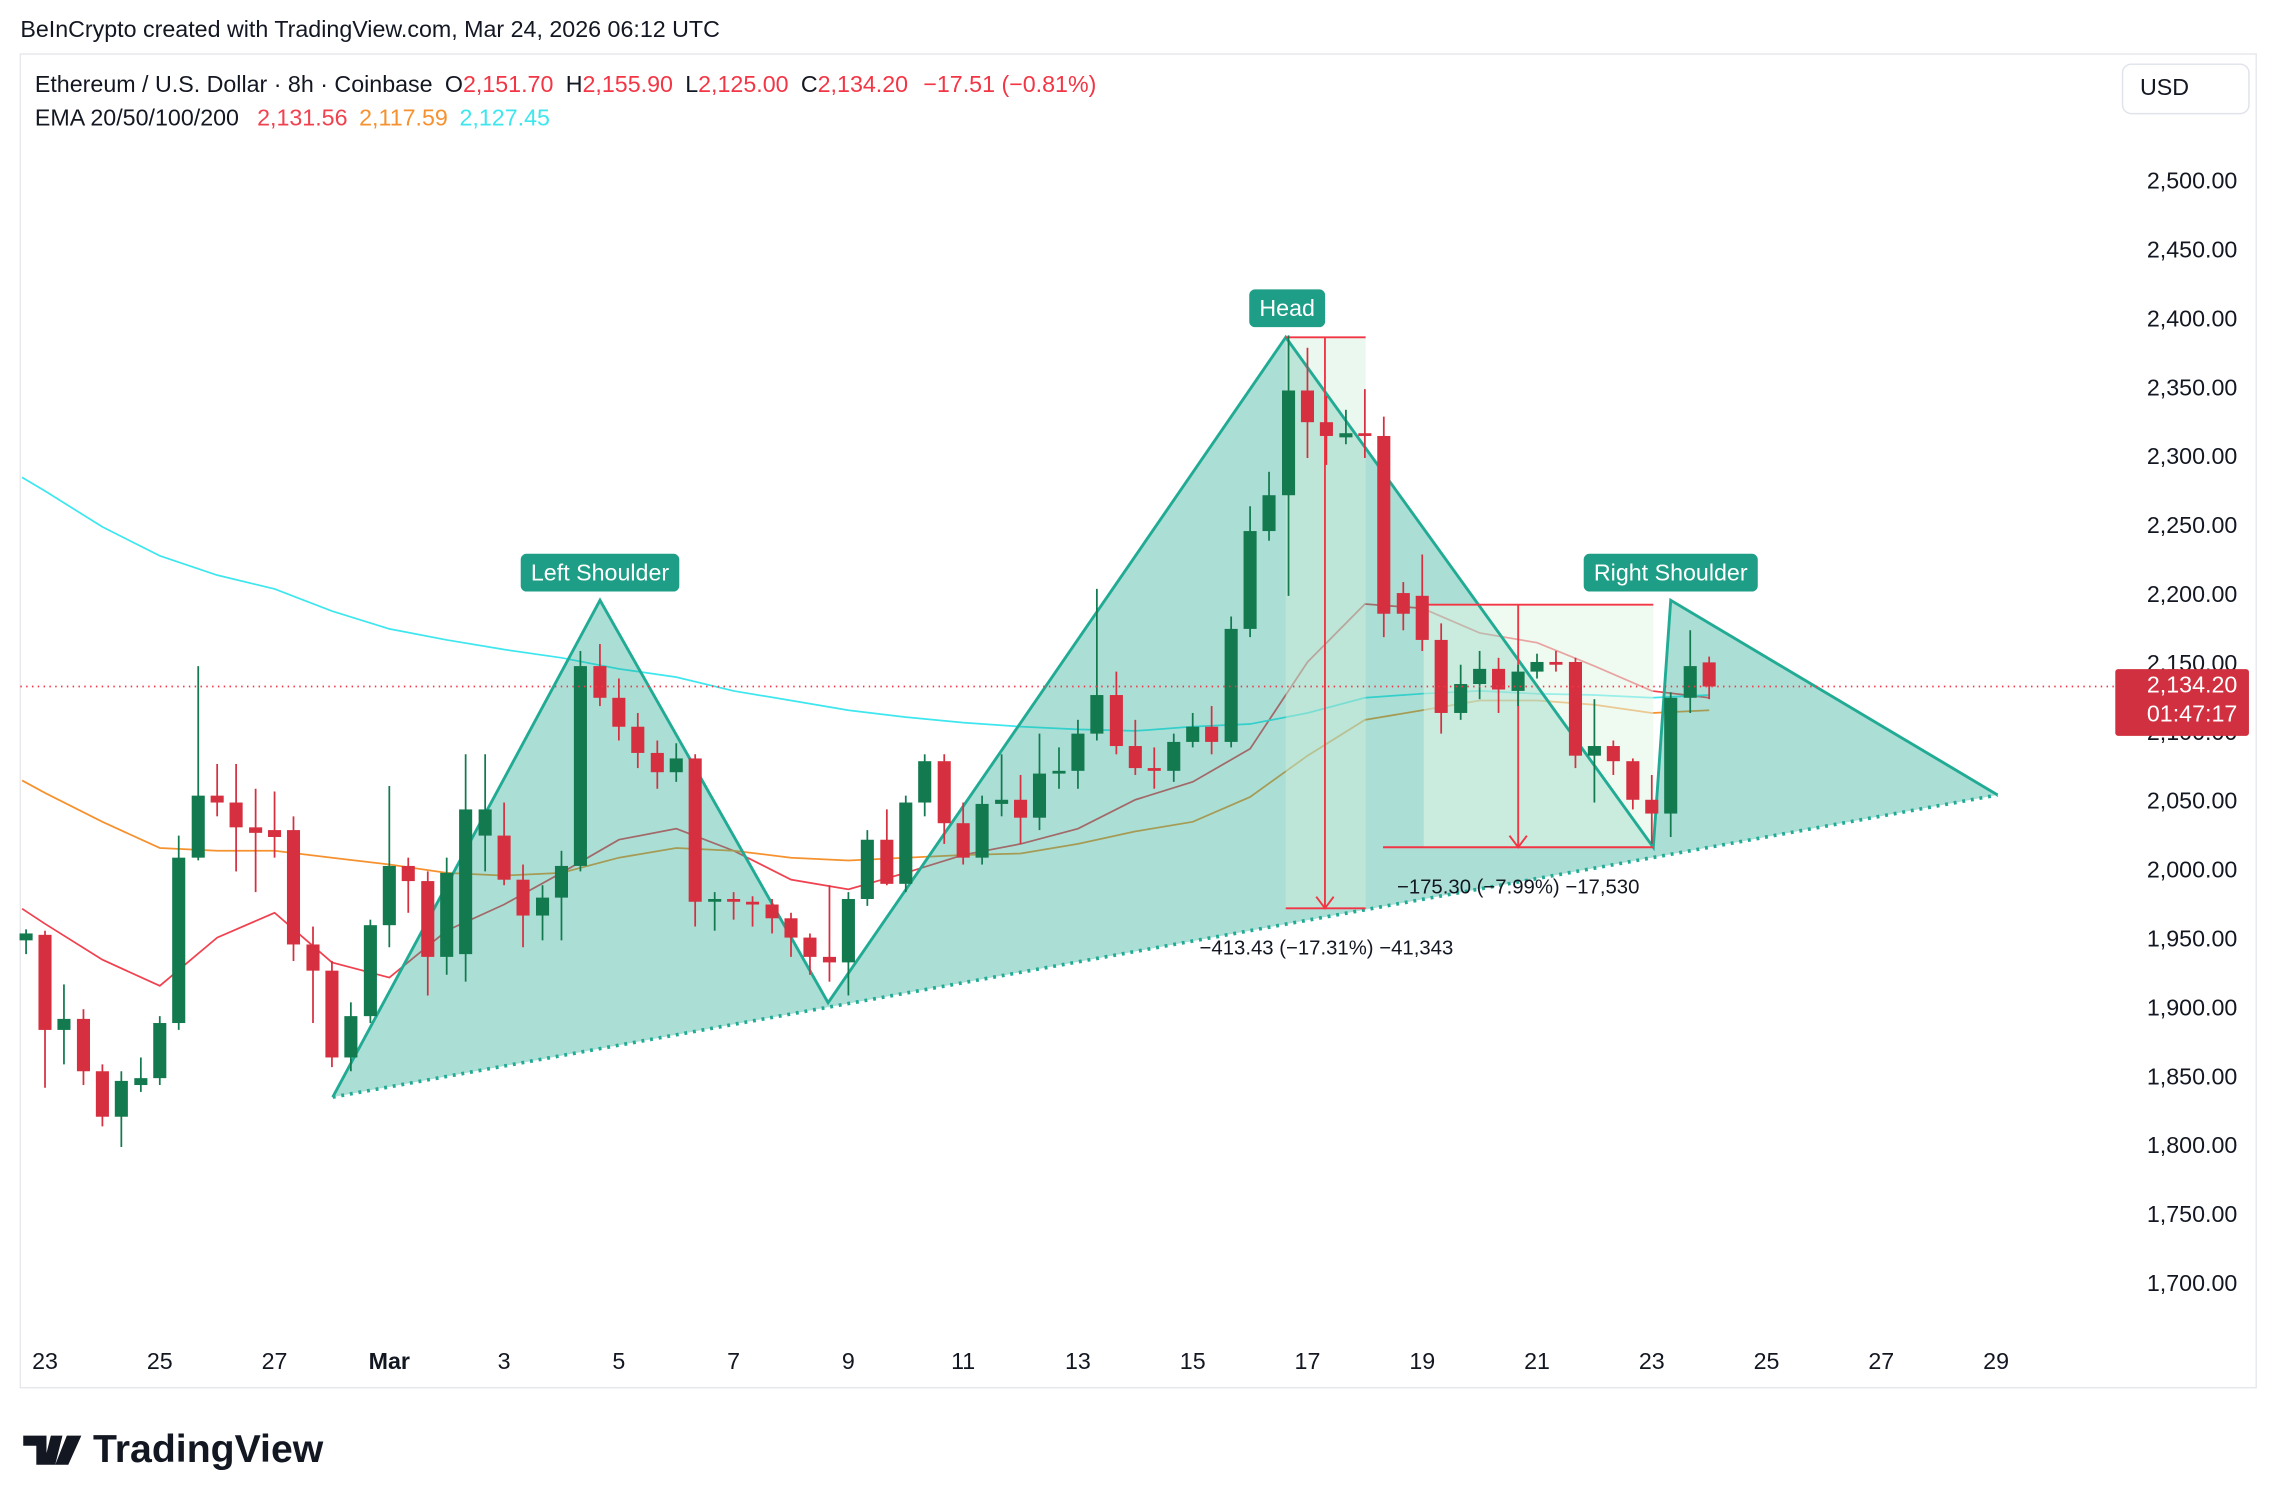  I want to click on y-tick-label: 2,500.00, so click(2192, 181).